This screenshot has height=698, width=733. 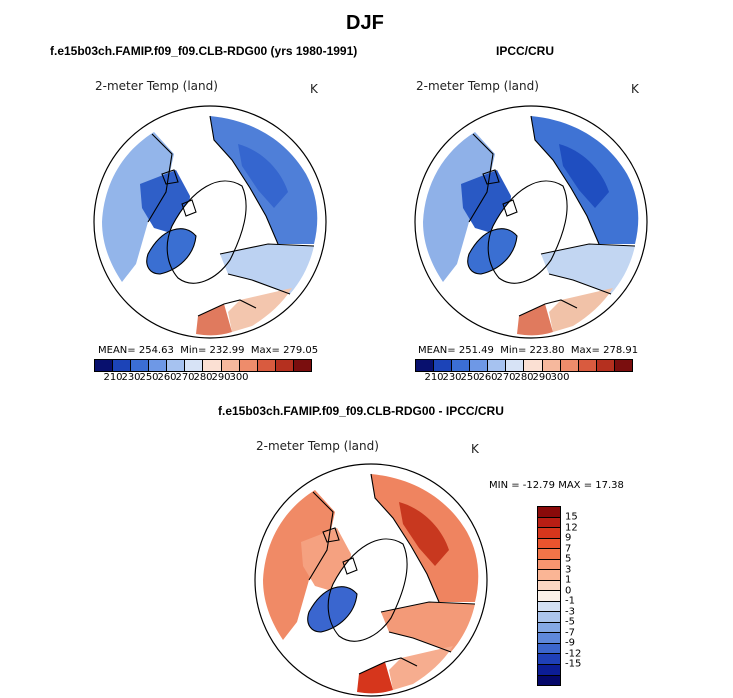 What do you see at coordinates (210, 222) in the screenshot?
I see `map-left` at bounding box center [210, 222].